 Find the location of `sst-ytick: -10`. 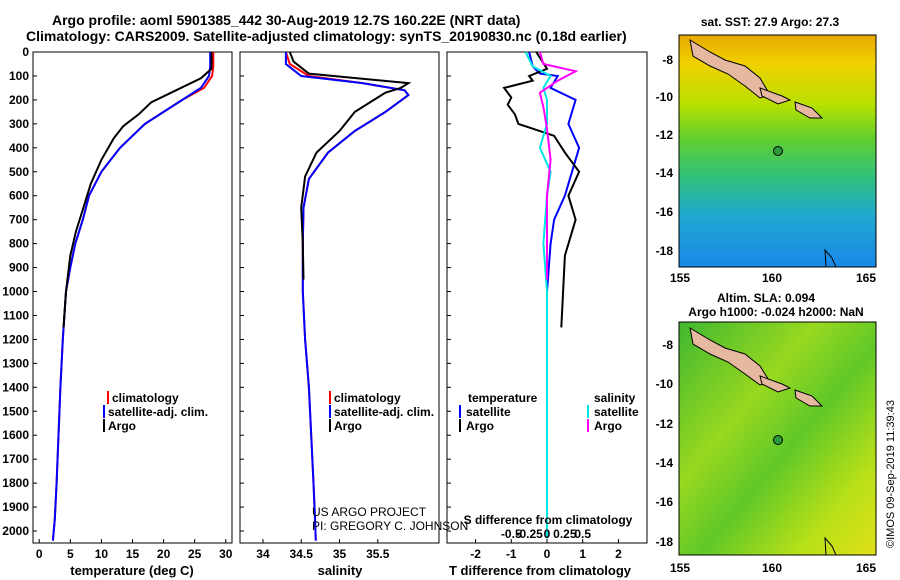

sst-ytick: -10 is located at coordinates (665, 97).